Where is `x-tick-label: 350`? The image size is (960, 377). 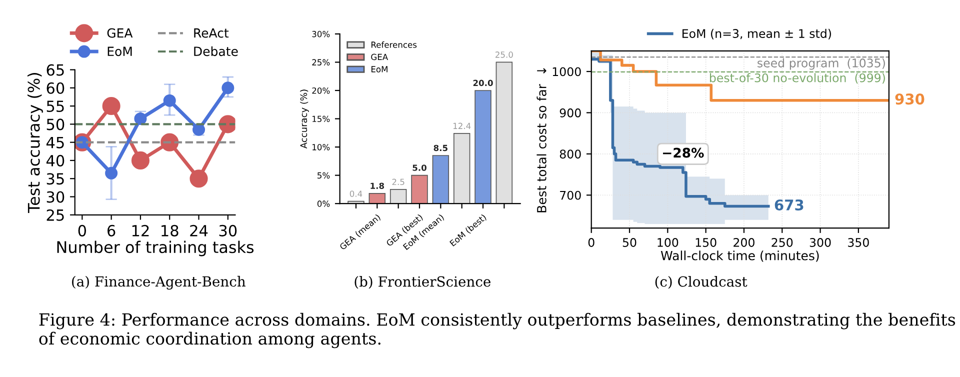
x-tick-label: 350 is located at coordinates (858, 242).